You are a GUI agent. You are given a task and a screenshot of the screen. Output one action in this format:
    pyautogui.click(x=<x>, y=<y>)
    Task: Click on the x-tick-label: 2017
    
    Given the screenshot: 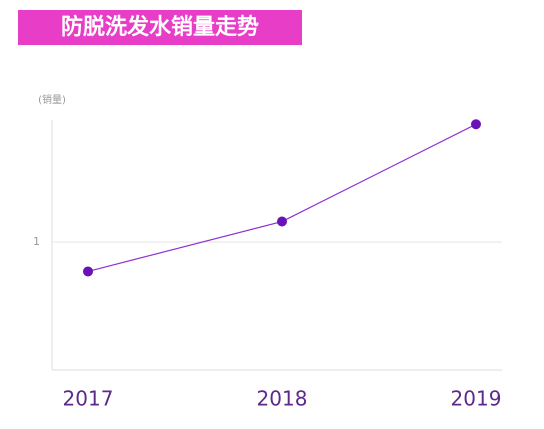 What is the action you would take?
    pyautogui.click(x=88, y=399)
    